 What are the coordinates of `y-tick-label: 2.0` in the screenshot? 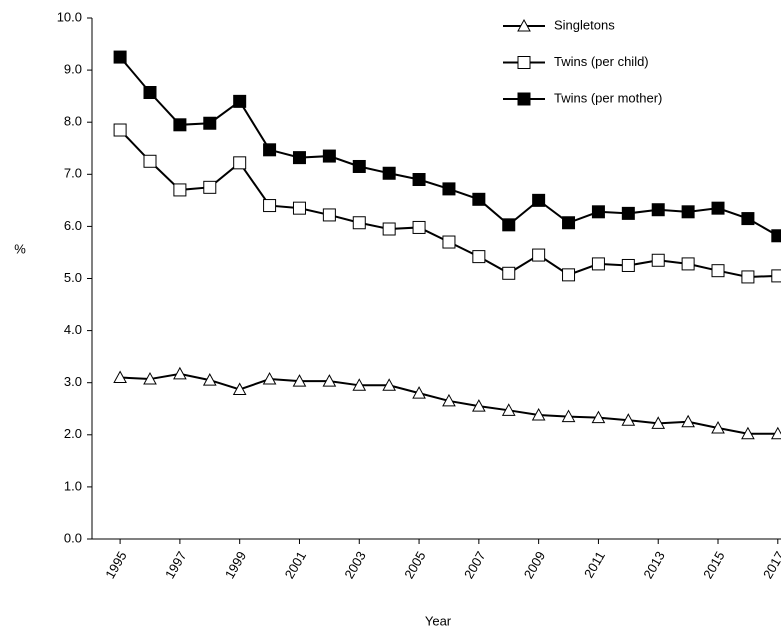 It's located at (73, 433).